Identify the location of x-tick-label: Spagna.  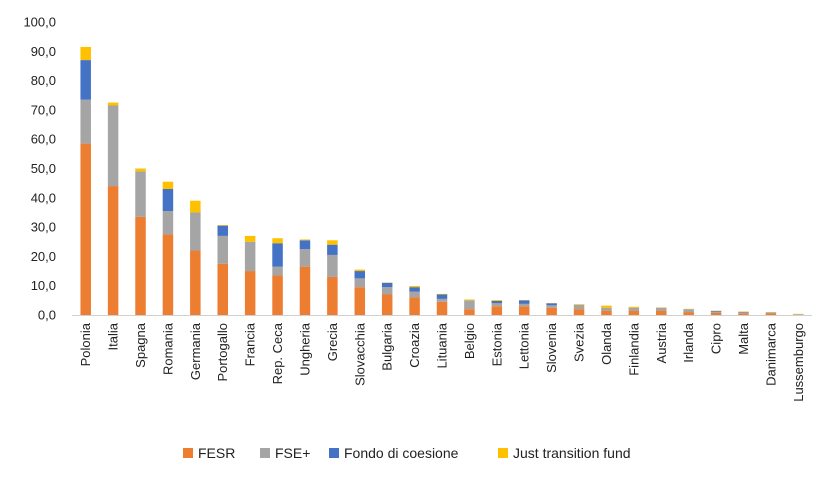
(140, 345).